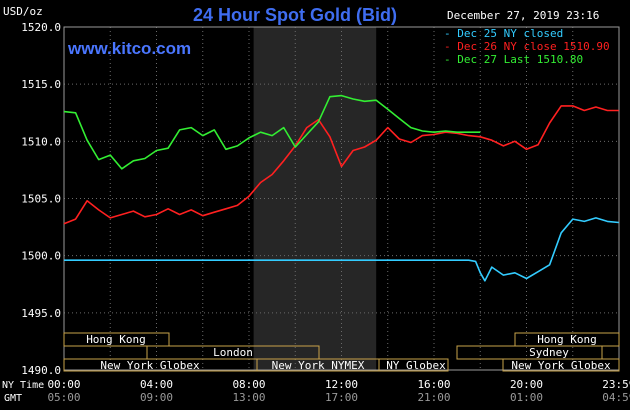 The height and width of the screenshot is (410, 630). I want to click on chart-title: 24 Hour Spot Gold (Bid), so click(295, 15).